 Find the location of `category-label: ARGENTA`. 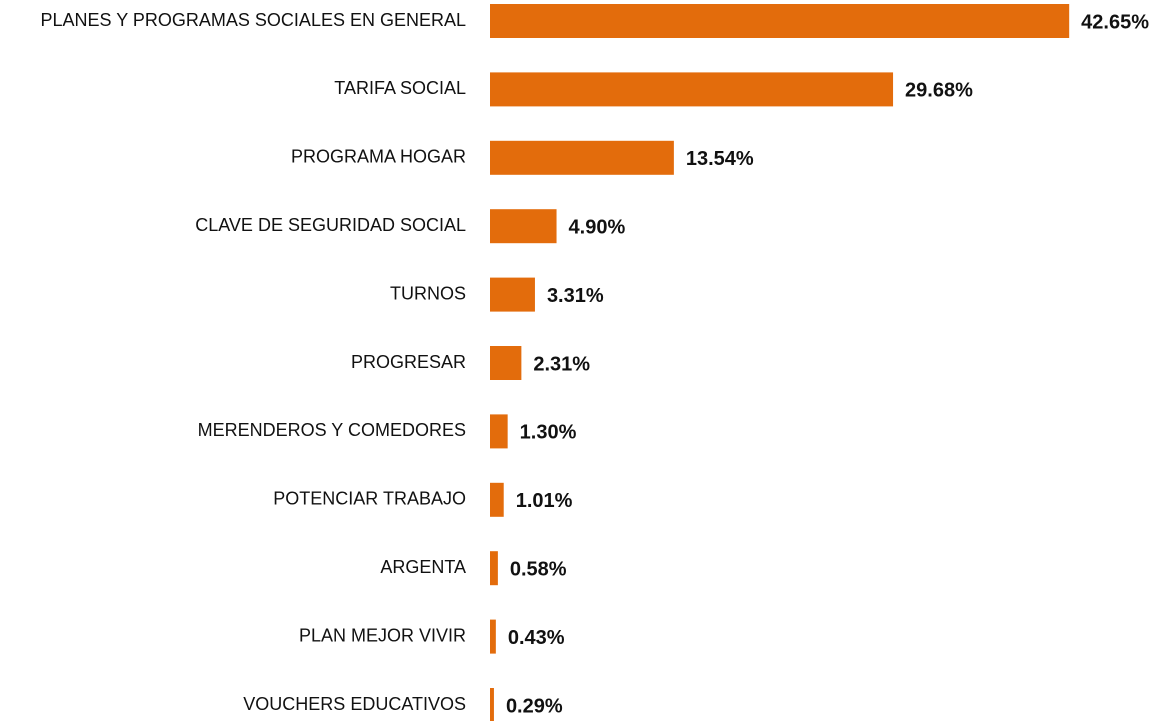

category-label: ARGENTA is located at coordinates (423, 567).